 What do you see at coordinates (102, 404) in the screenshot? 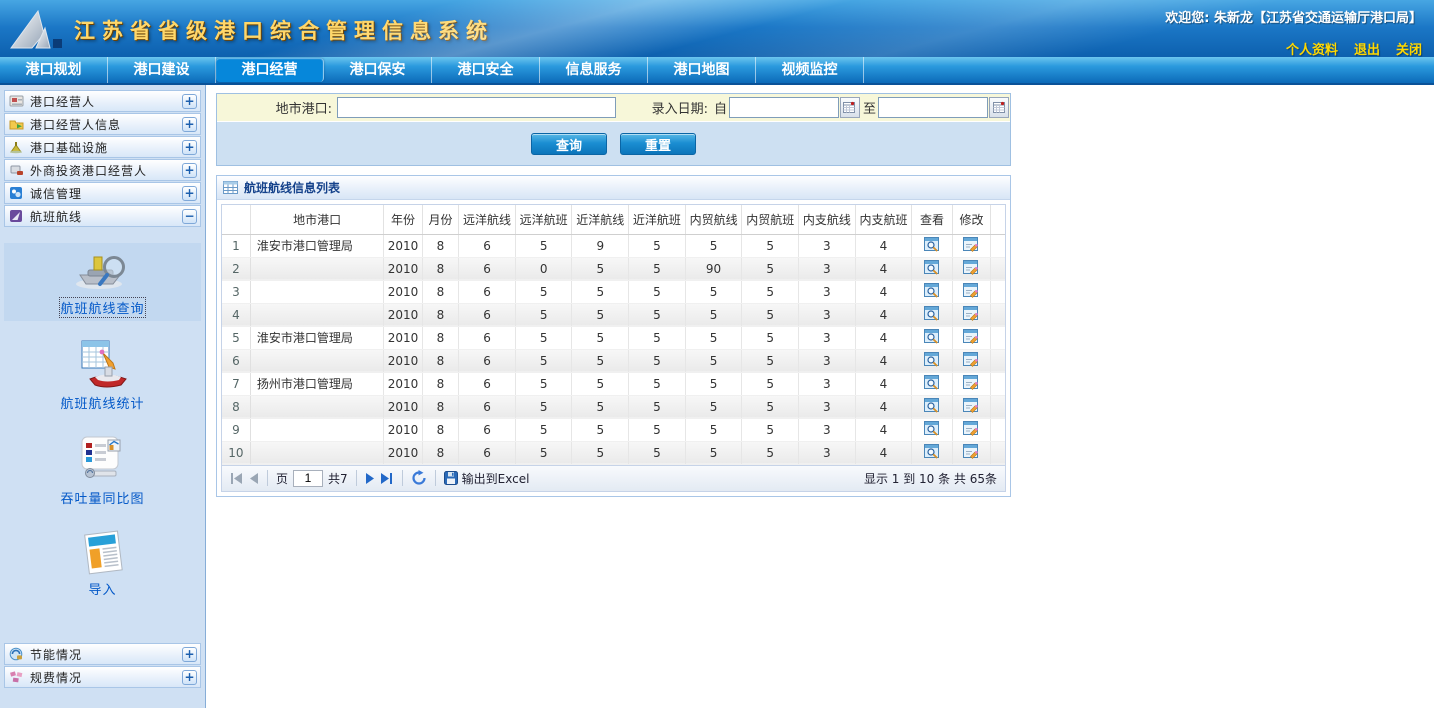
I see `shortcut-label: 航班航线统计` at bounding box center [102, 404].